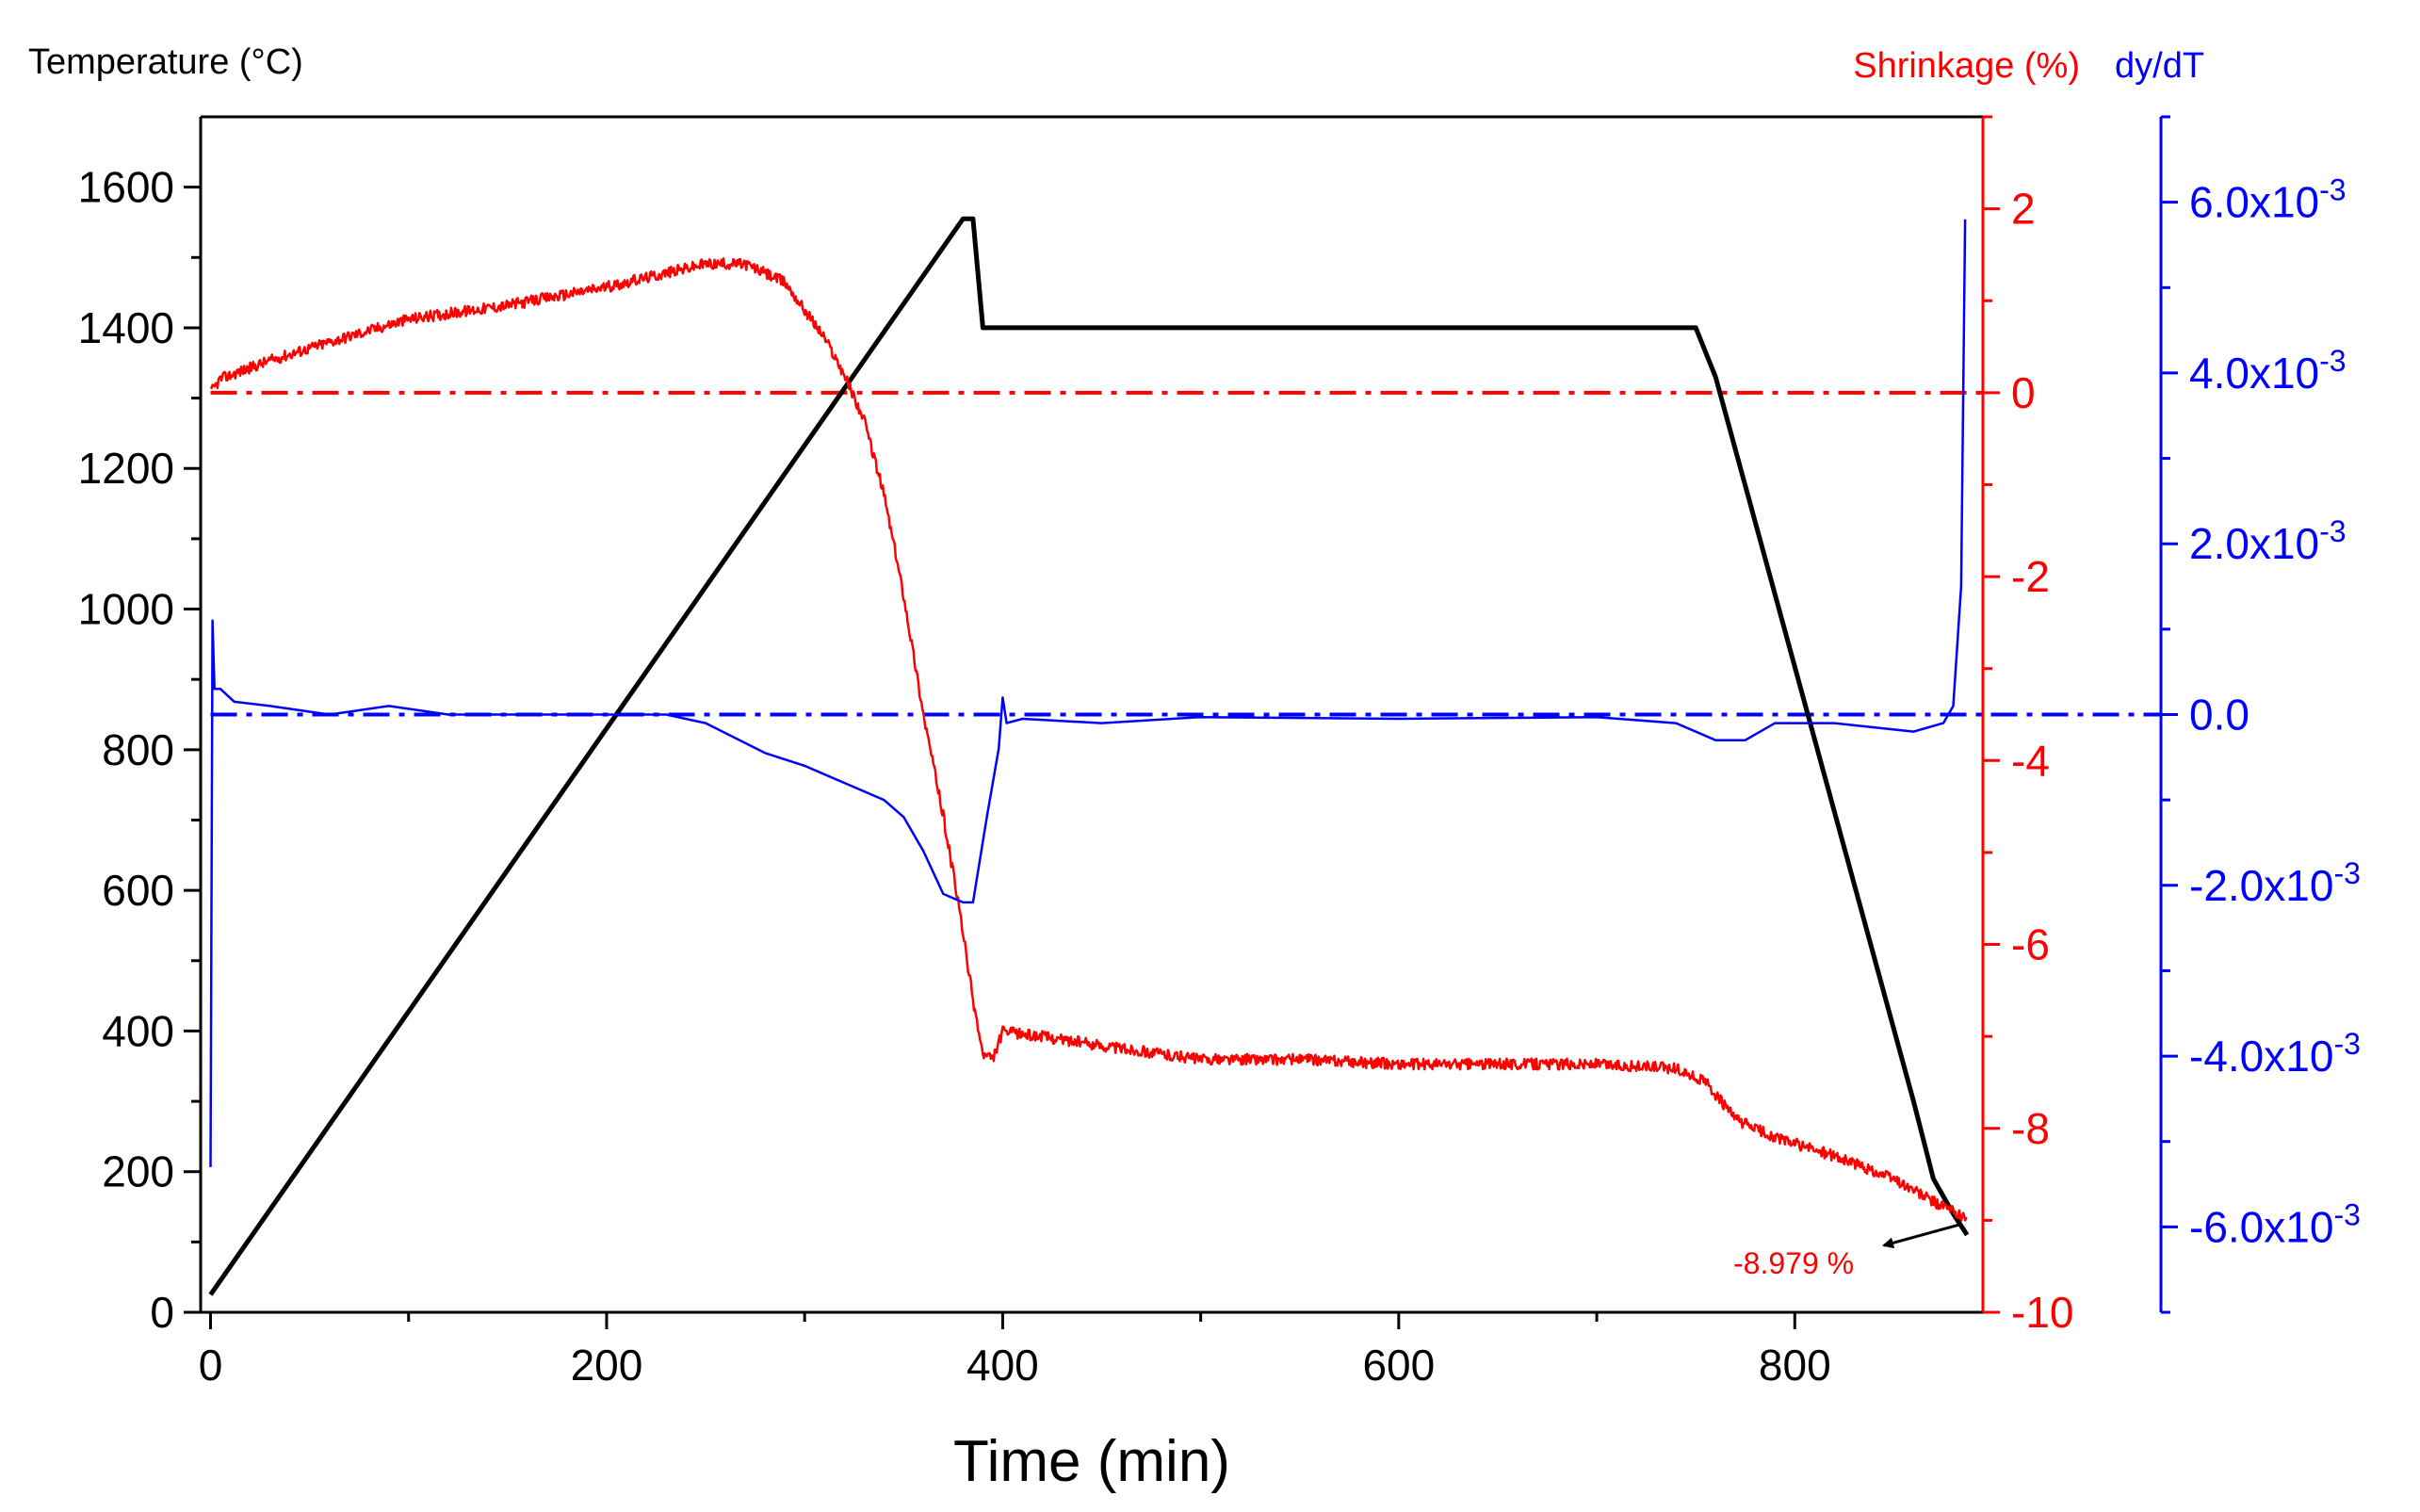  Describe the element at coordinates (1966, 66) in the screenshot. I see `shrinkage-axis-title: Shrinkage (%)` at that location.